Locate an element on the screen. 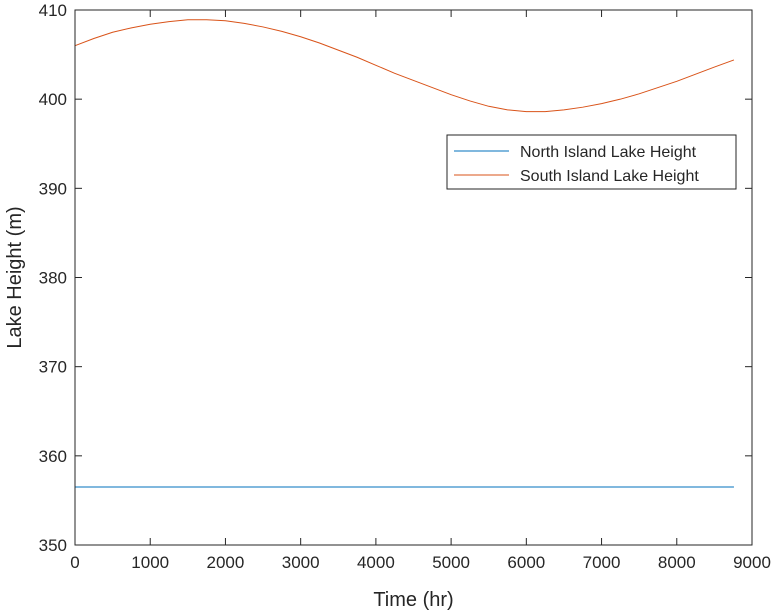 The image size is (777, 612). y-axis-label: Lake Height (m) is located at coordinates (15, 277).